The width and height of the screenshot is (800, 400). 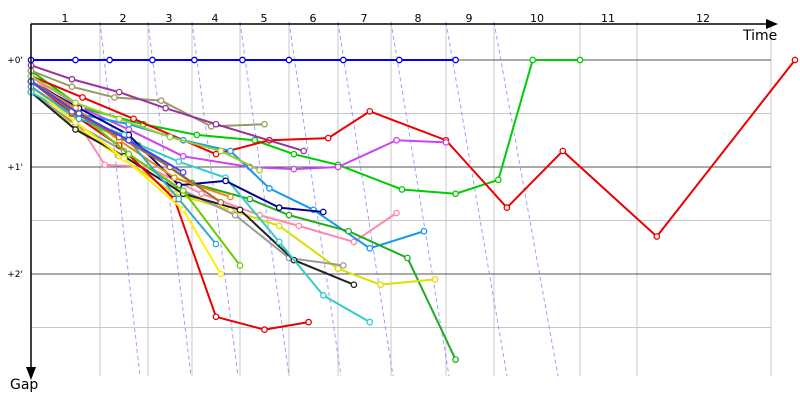 What do you see at coordinates (169, 18) in the screenshot?
I see `x-tick-label: 3` at bounding box center [169, 18].